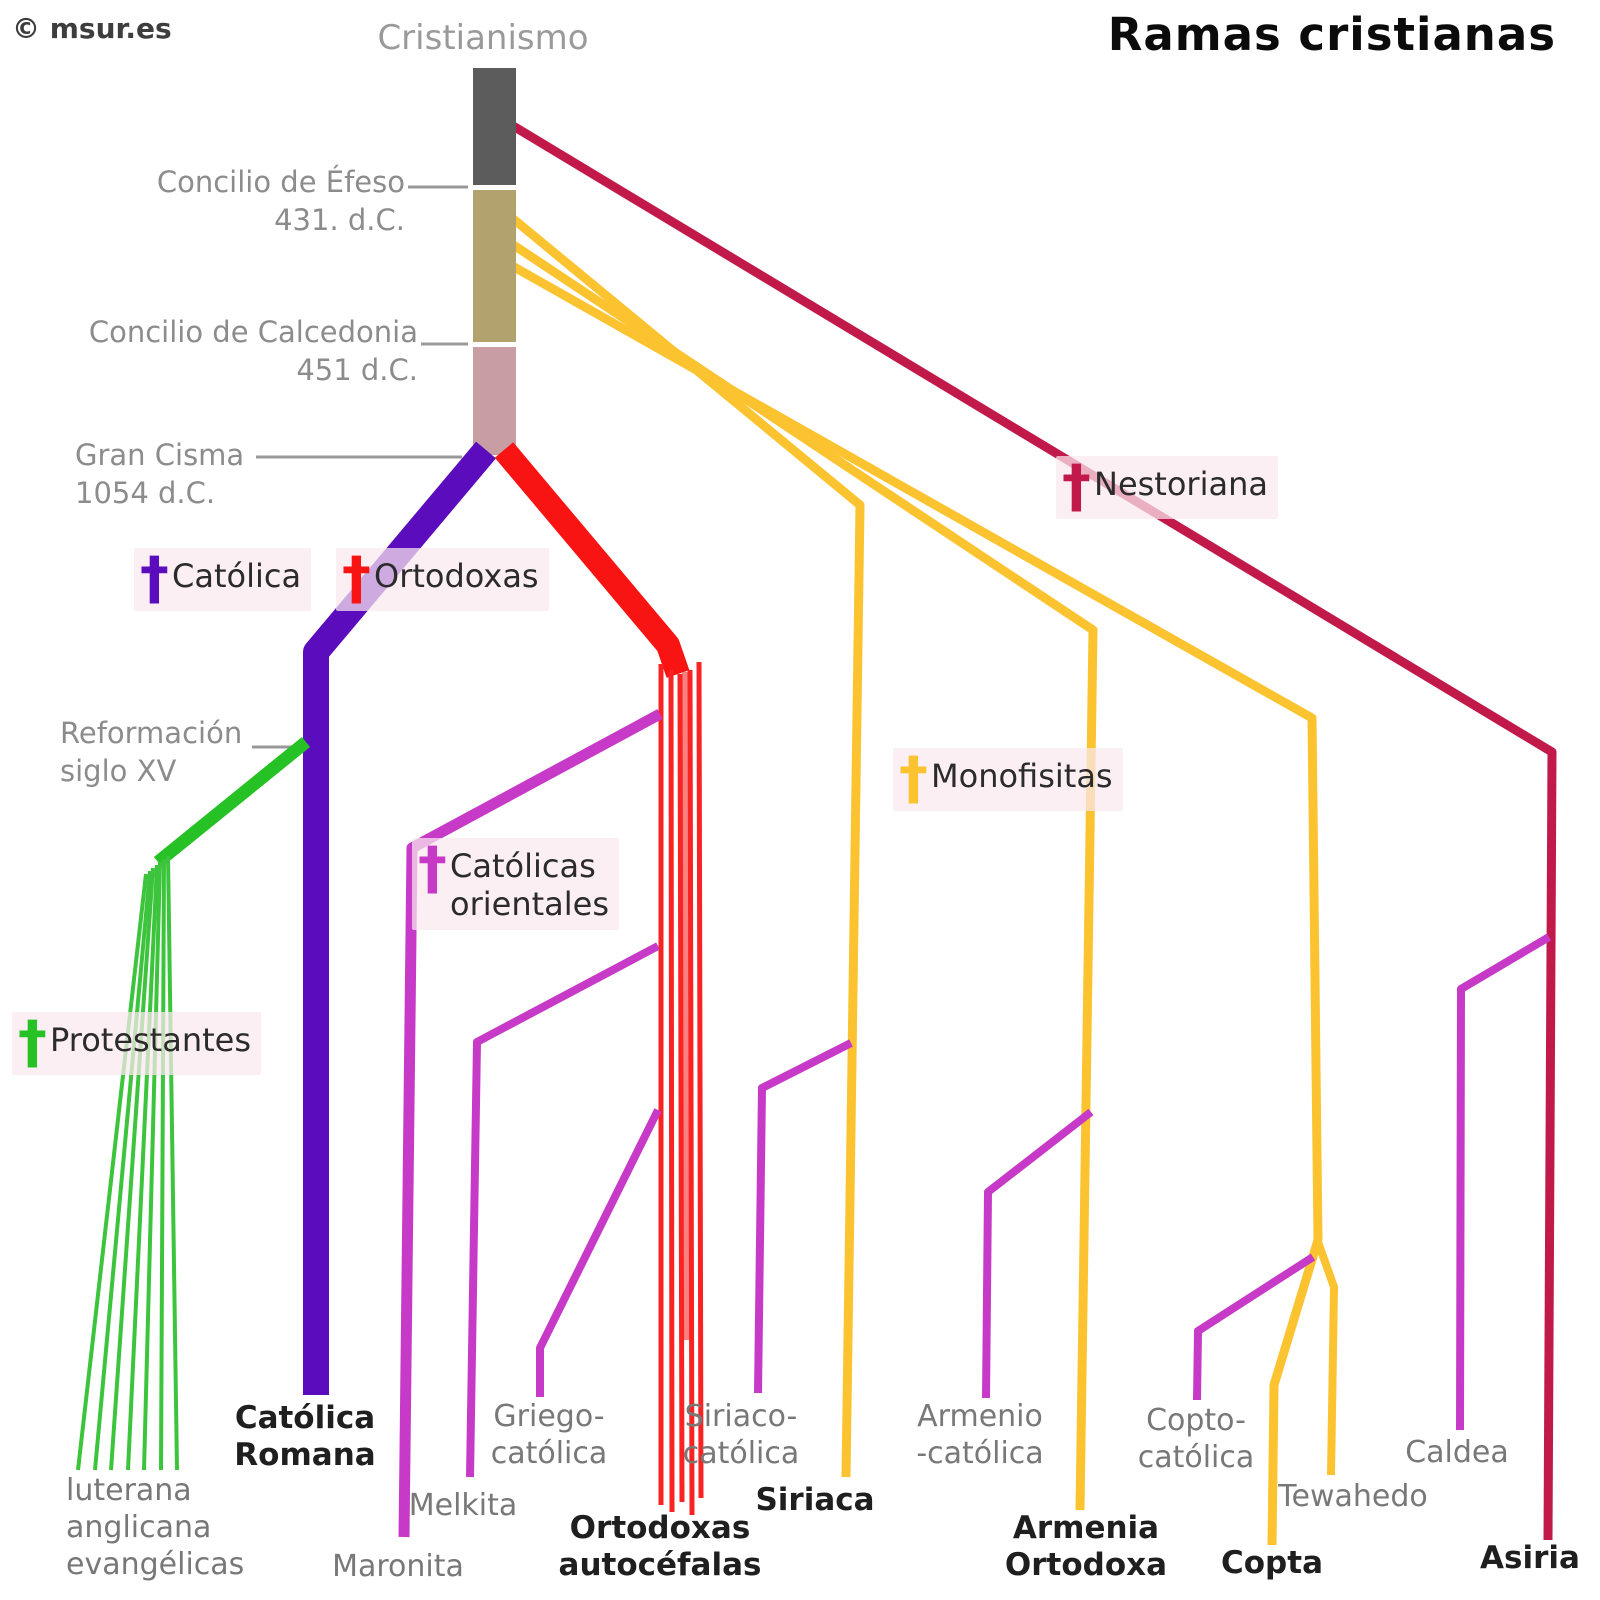  Describe the element at coordinates (1038, 1253) in the screenshot. I see `armenio-line` at that location.